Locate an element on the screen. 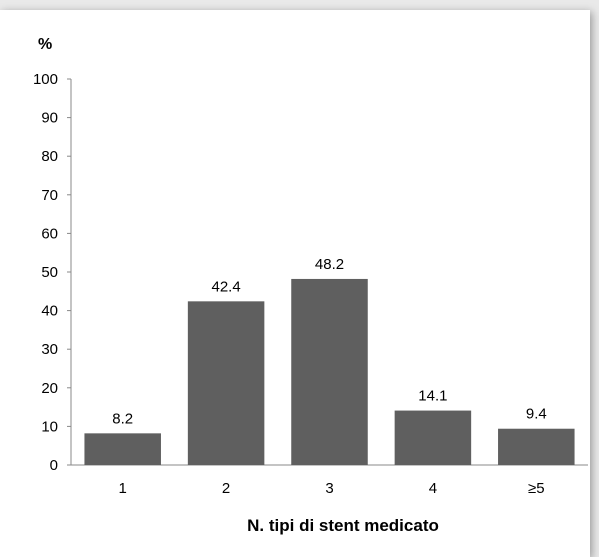  y-tick-label: 20 is located at coordinates (49, 388).